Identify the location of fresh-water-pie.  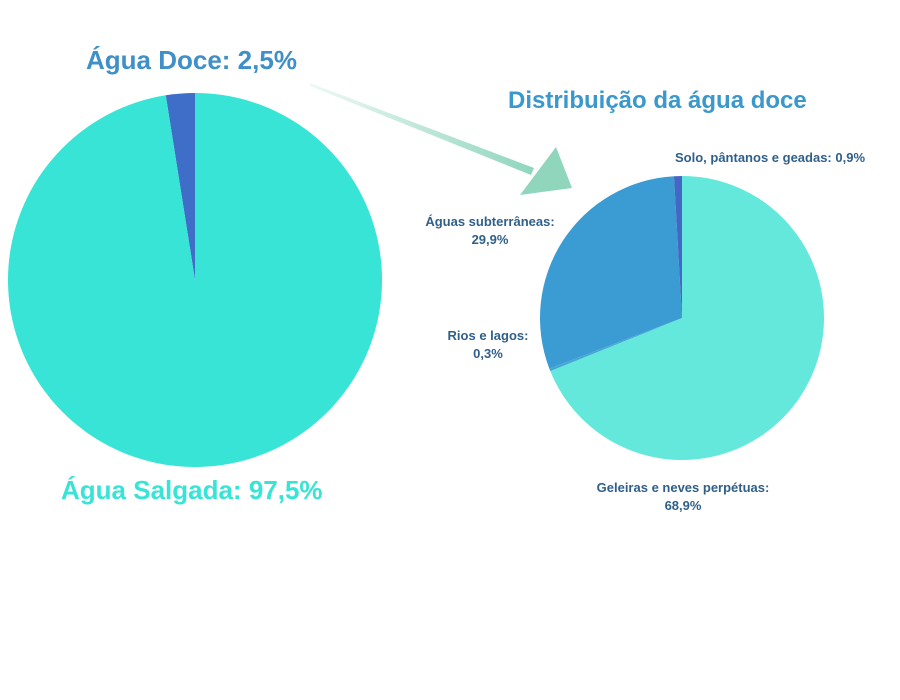
(682, 318).